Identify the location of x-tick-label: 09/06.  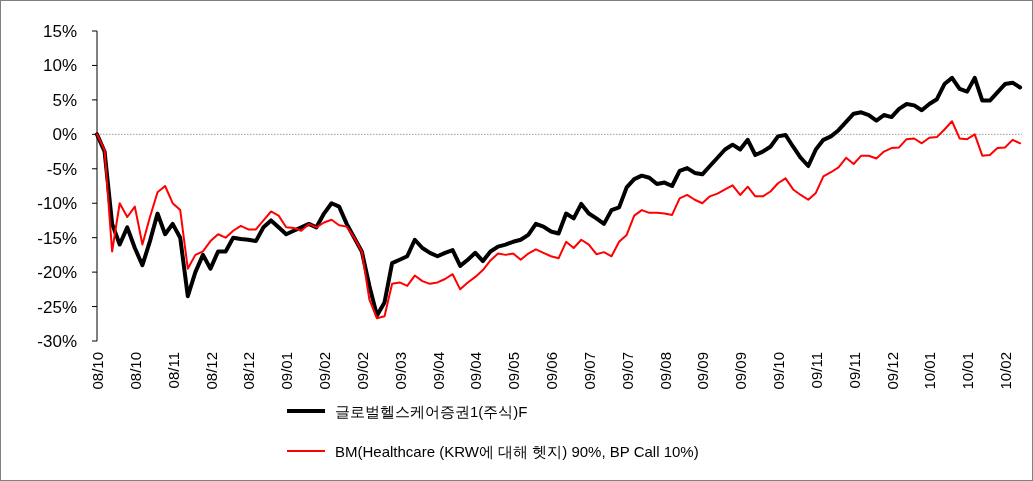
(551, 371).